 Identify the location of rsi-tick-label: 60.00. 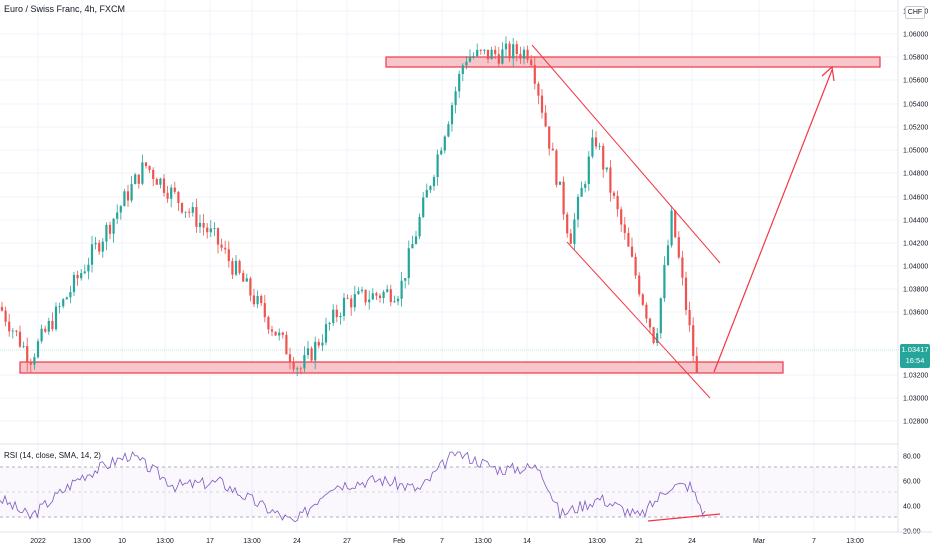
(912, 482).